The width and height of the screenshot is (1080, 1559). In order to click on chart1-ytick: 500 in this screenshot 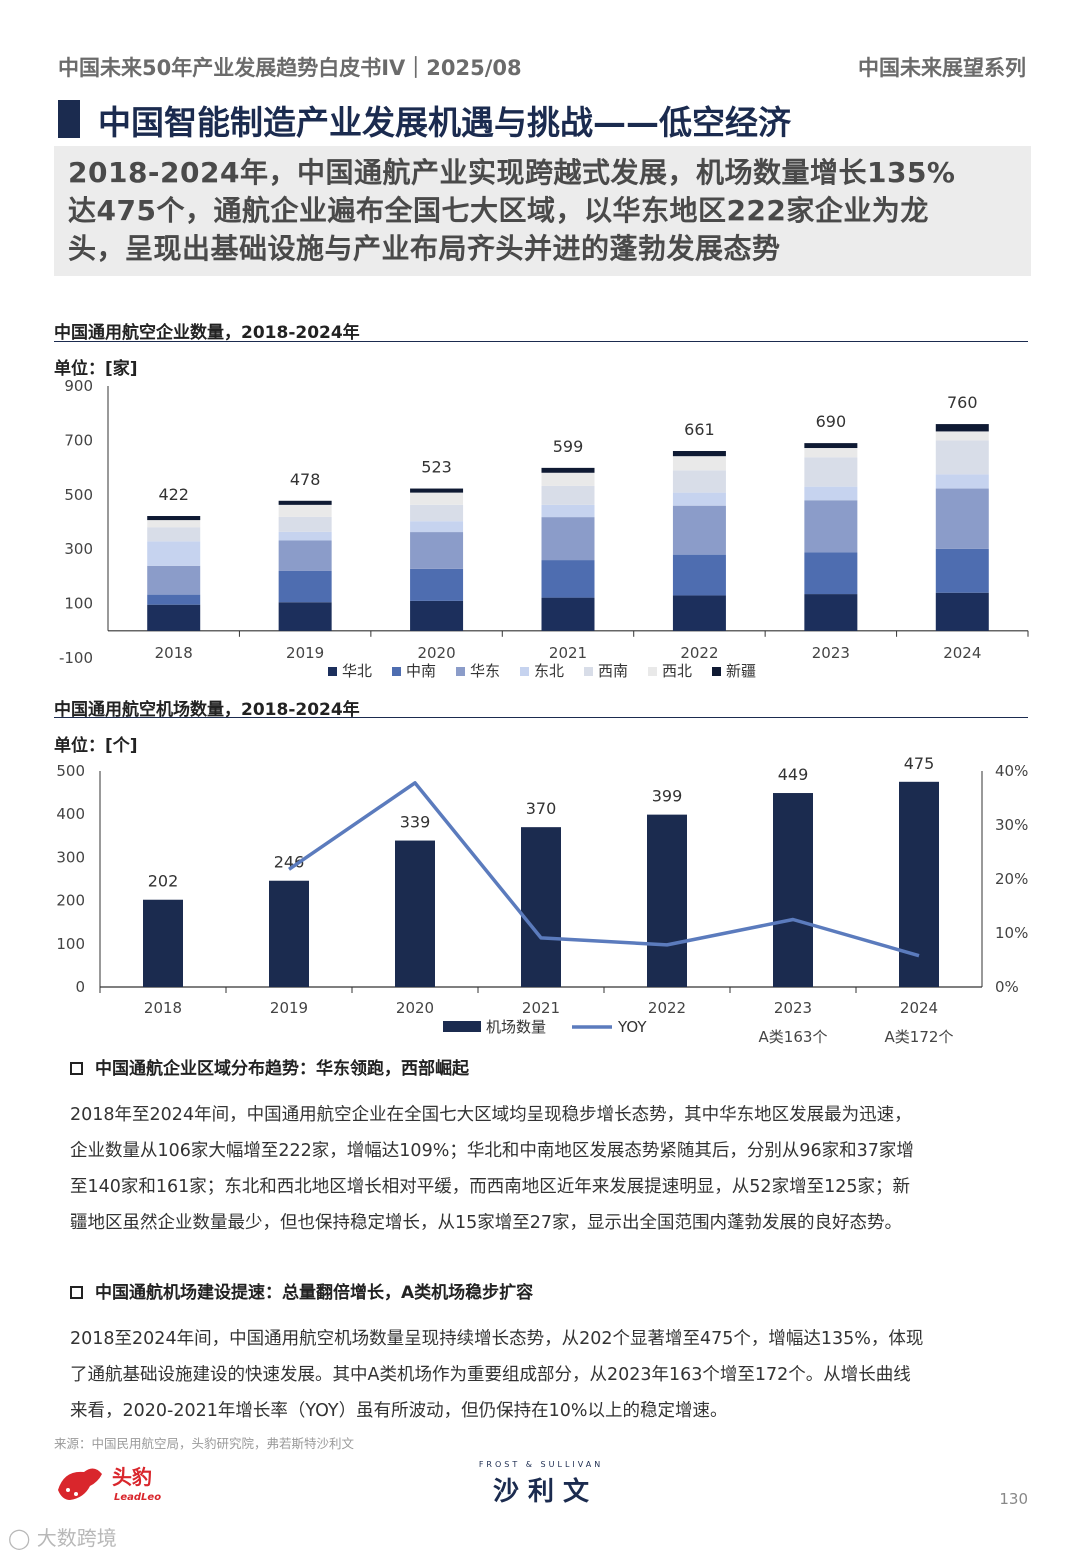, I will do `click(78, 495)`.